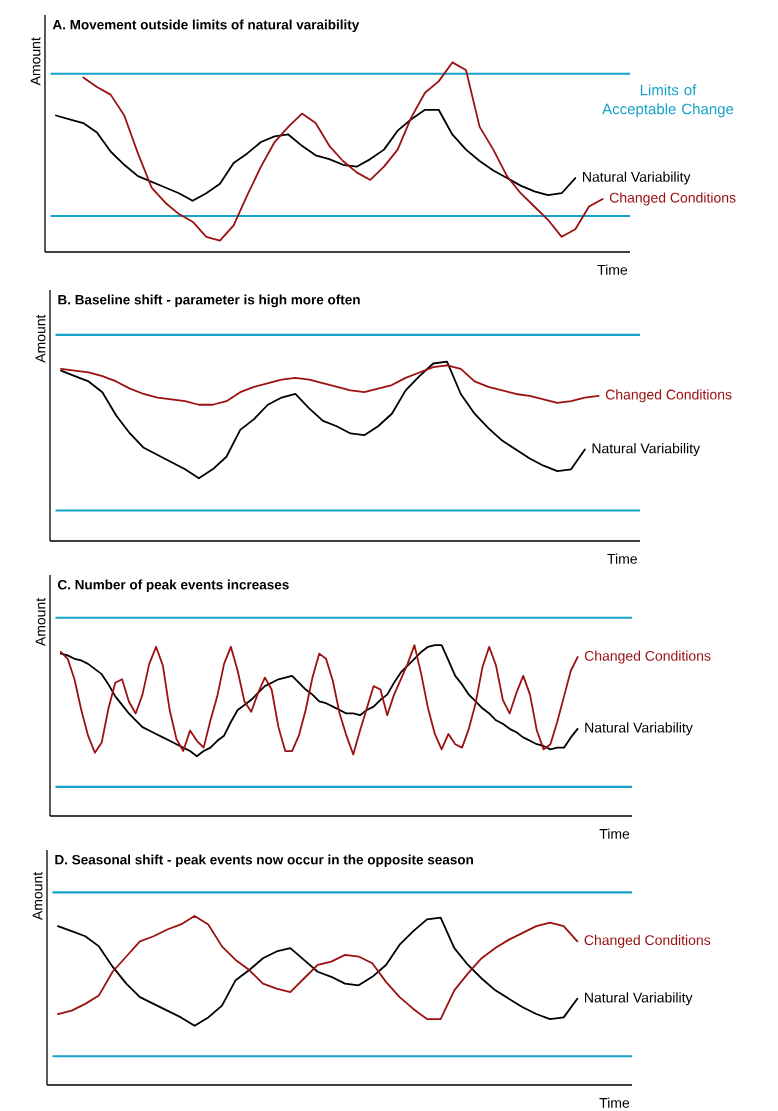 This screenshot has width=778, height=1111. I want to click on chart-title: A. Movement outside limits of natural varaibility, so click(206, 26).